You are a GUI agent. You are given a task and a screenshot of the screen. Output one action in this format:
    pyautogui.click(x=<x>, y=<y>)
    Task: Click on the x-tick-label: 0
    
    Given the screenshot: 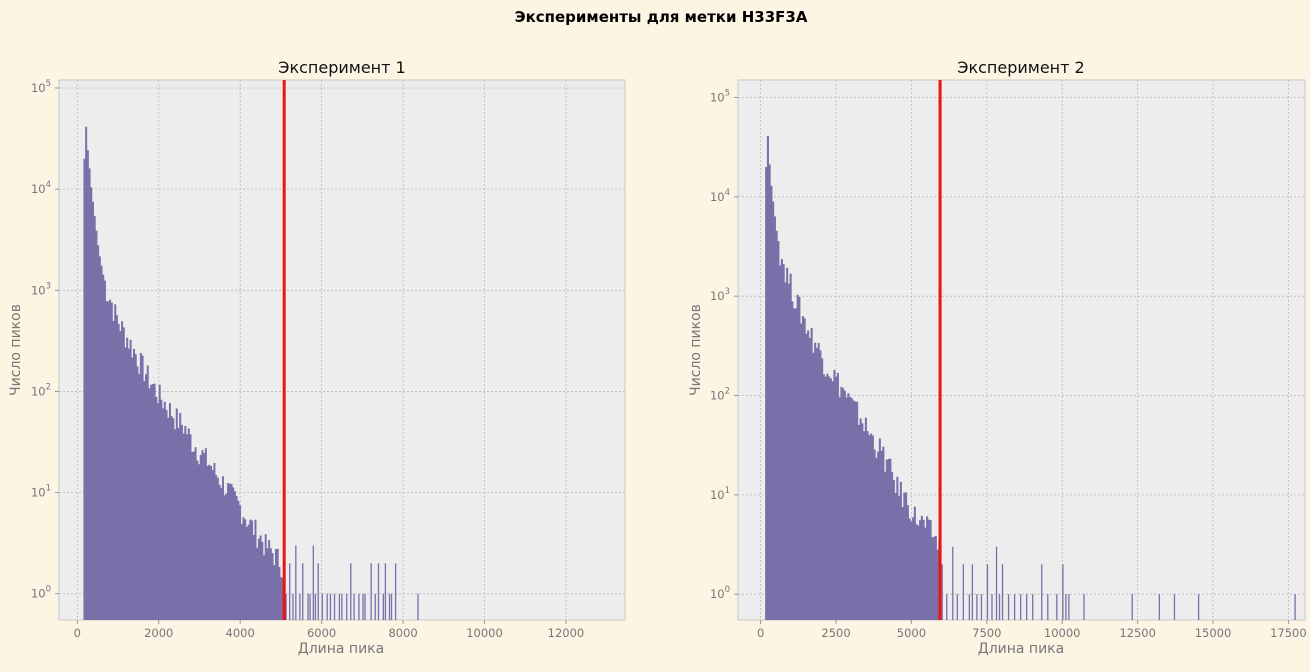 What is the action you would take?
    pyautogui.click(x=760, y=633)
    